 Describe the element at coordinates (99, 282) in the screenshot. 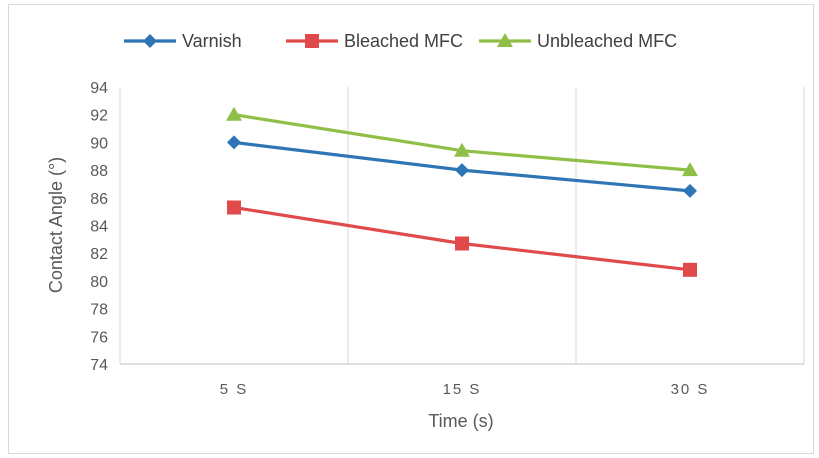

I see `y-tick-label: 80` at that location.